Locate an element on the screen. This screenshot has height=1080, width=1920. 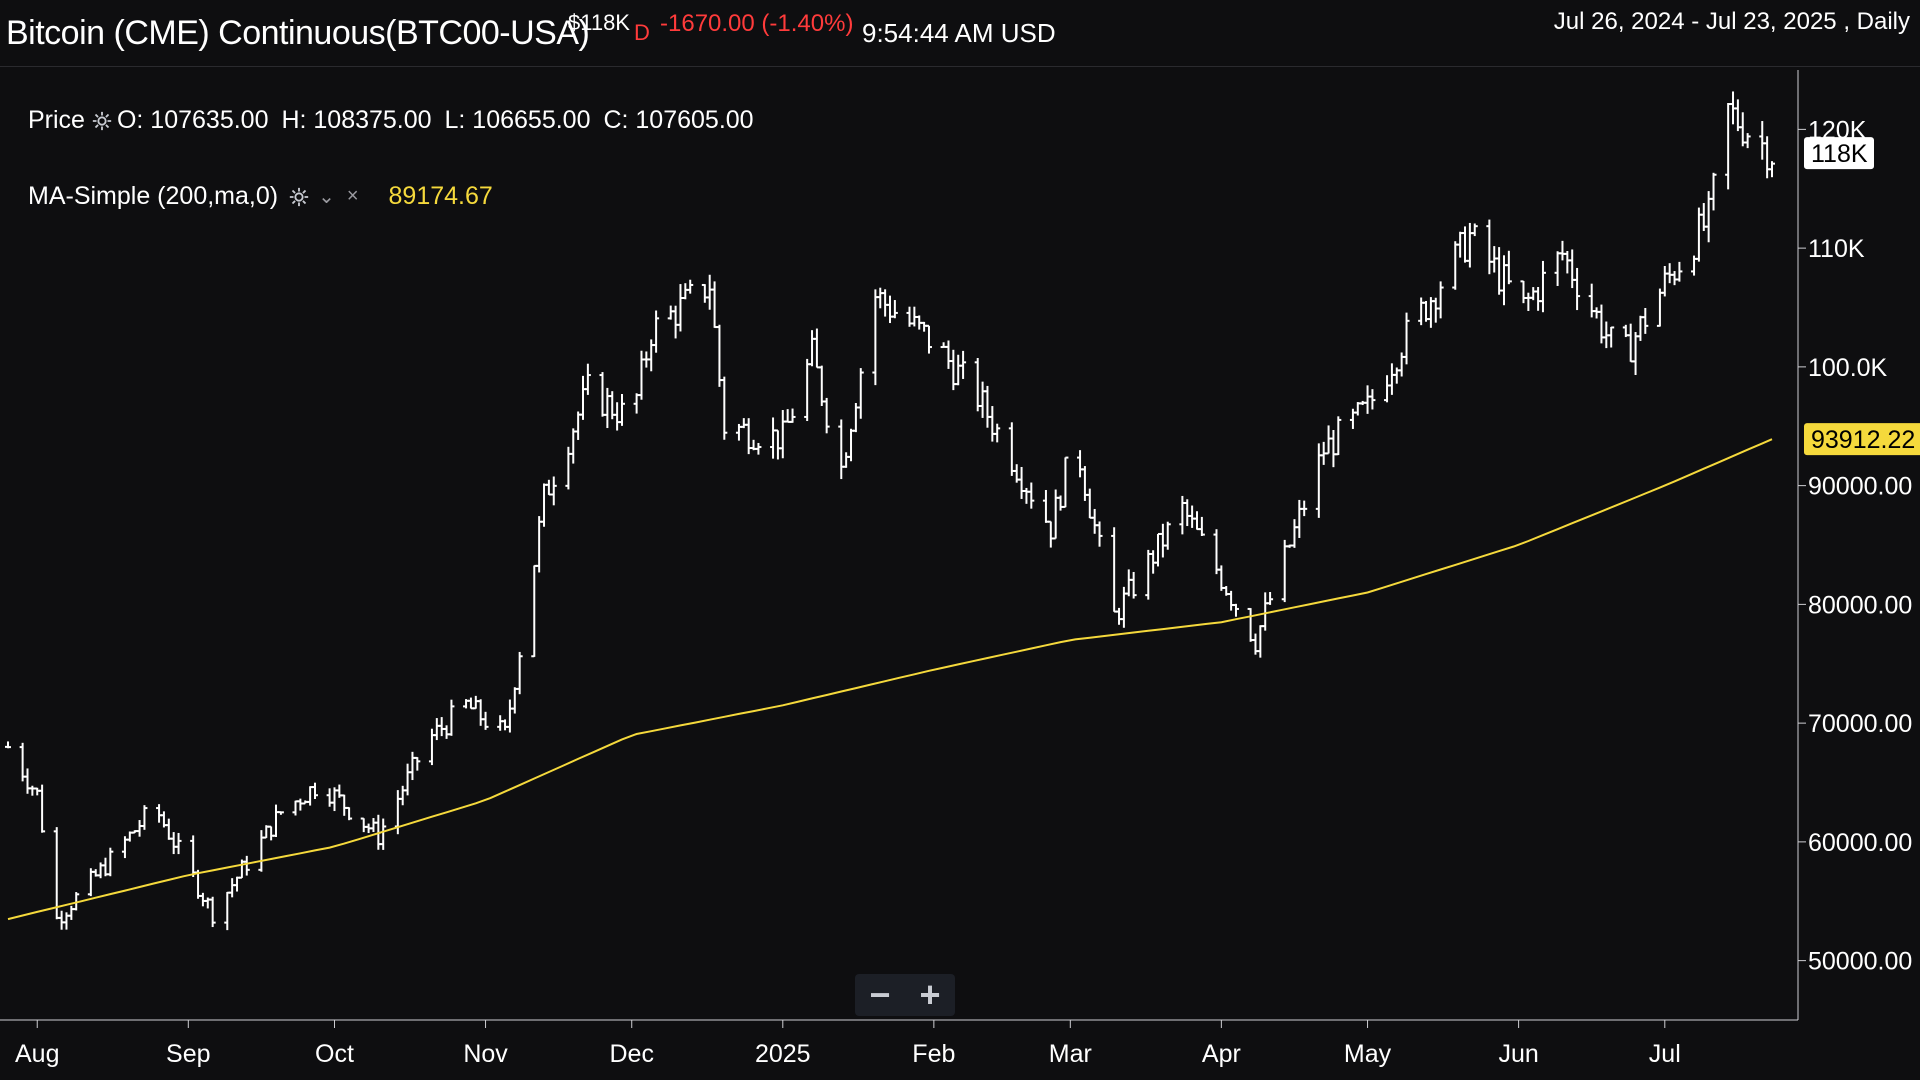
close-icon: × is located at coordinates (352, 196).